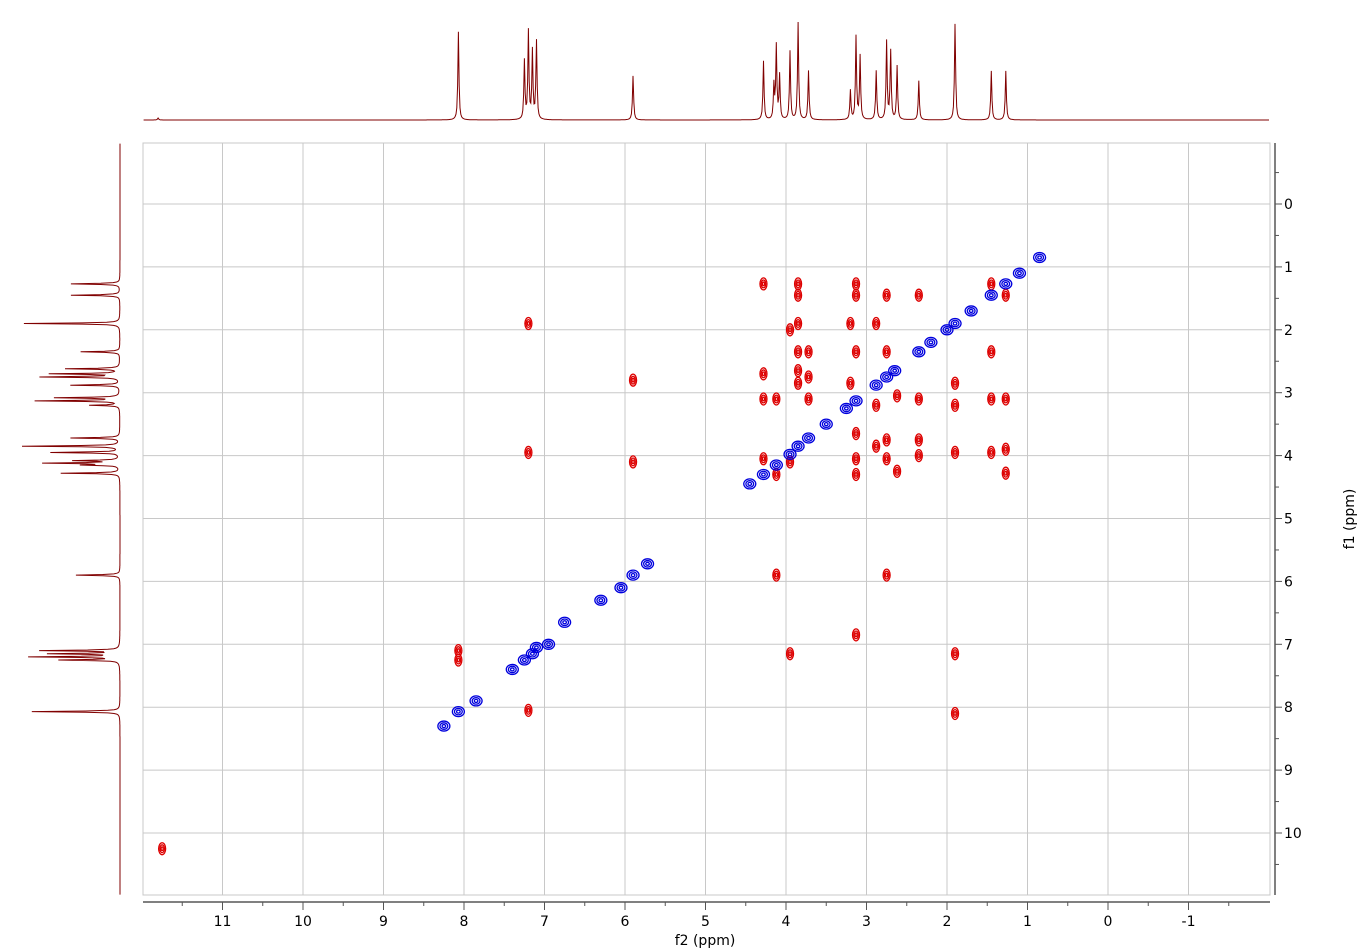 The height and width of the screenshot is (949, 1360). Describe the element at coordinates (705, 922) in the screenshot. I see `x-tick-label: 5` at that location.